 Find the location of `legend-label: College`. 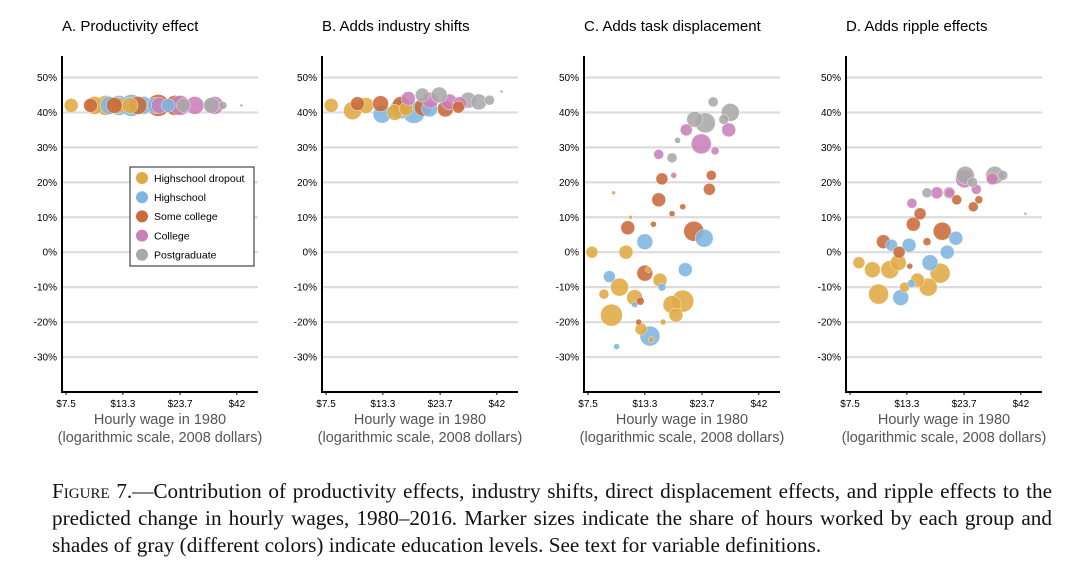

legend-label: College is located at coordinates (172, 236).